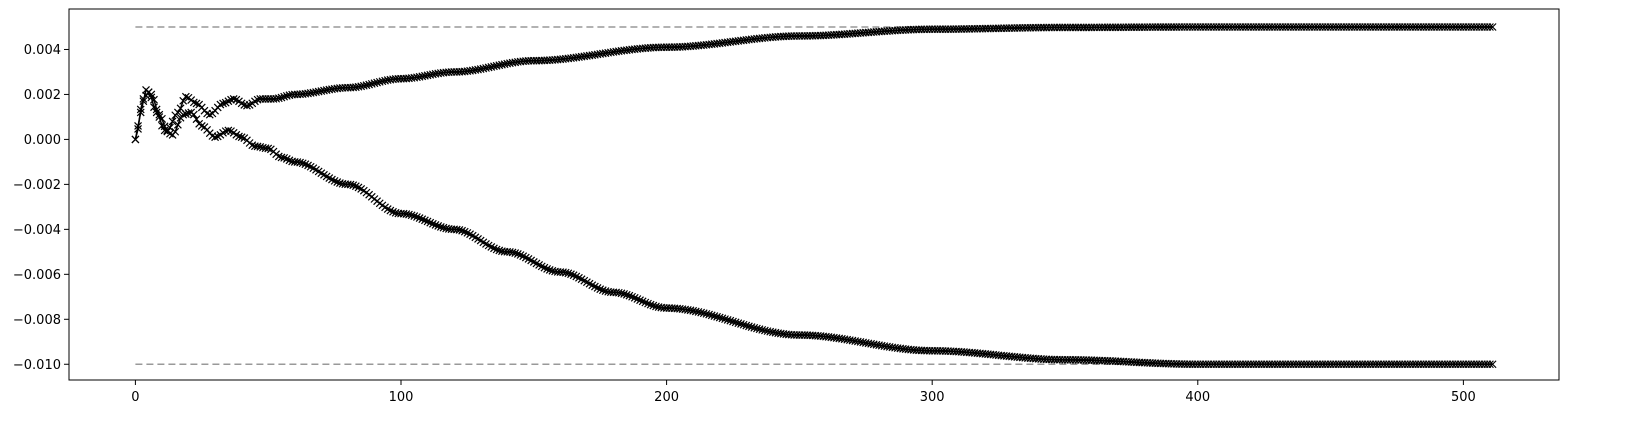 This screenshot has height=428, width=1630. Describe the element at coordinates (401, 397) in the screenshot. I see `x-tick-label: 100` at that location.